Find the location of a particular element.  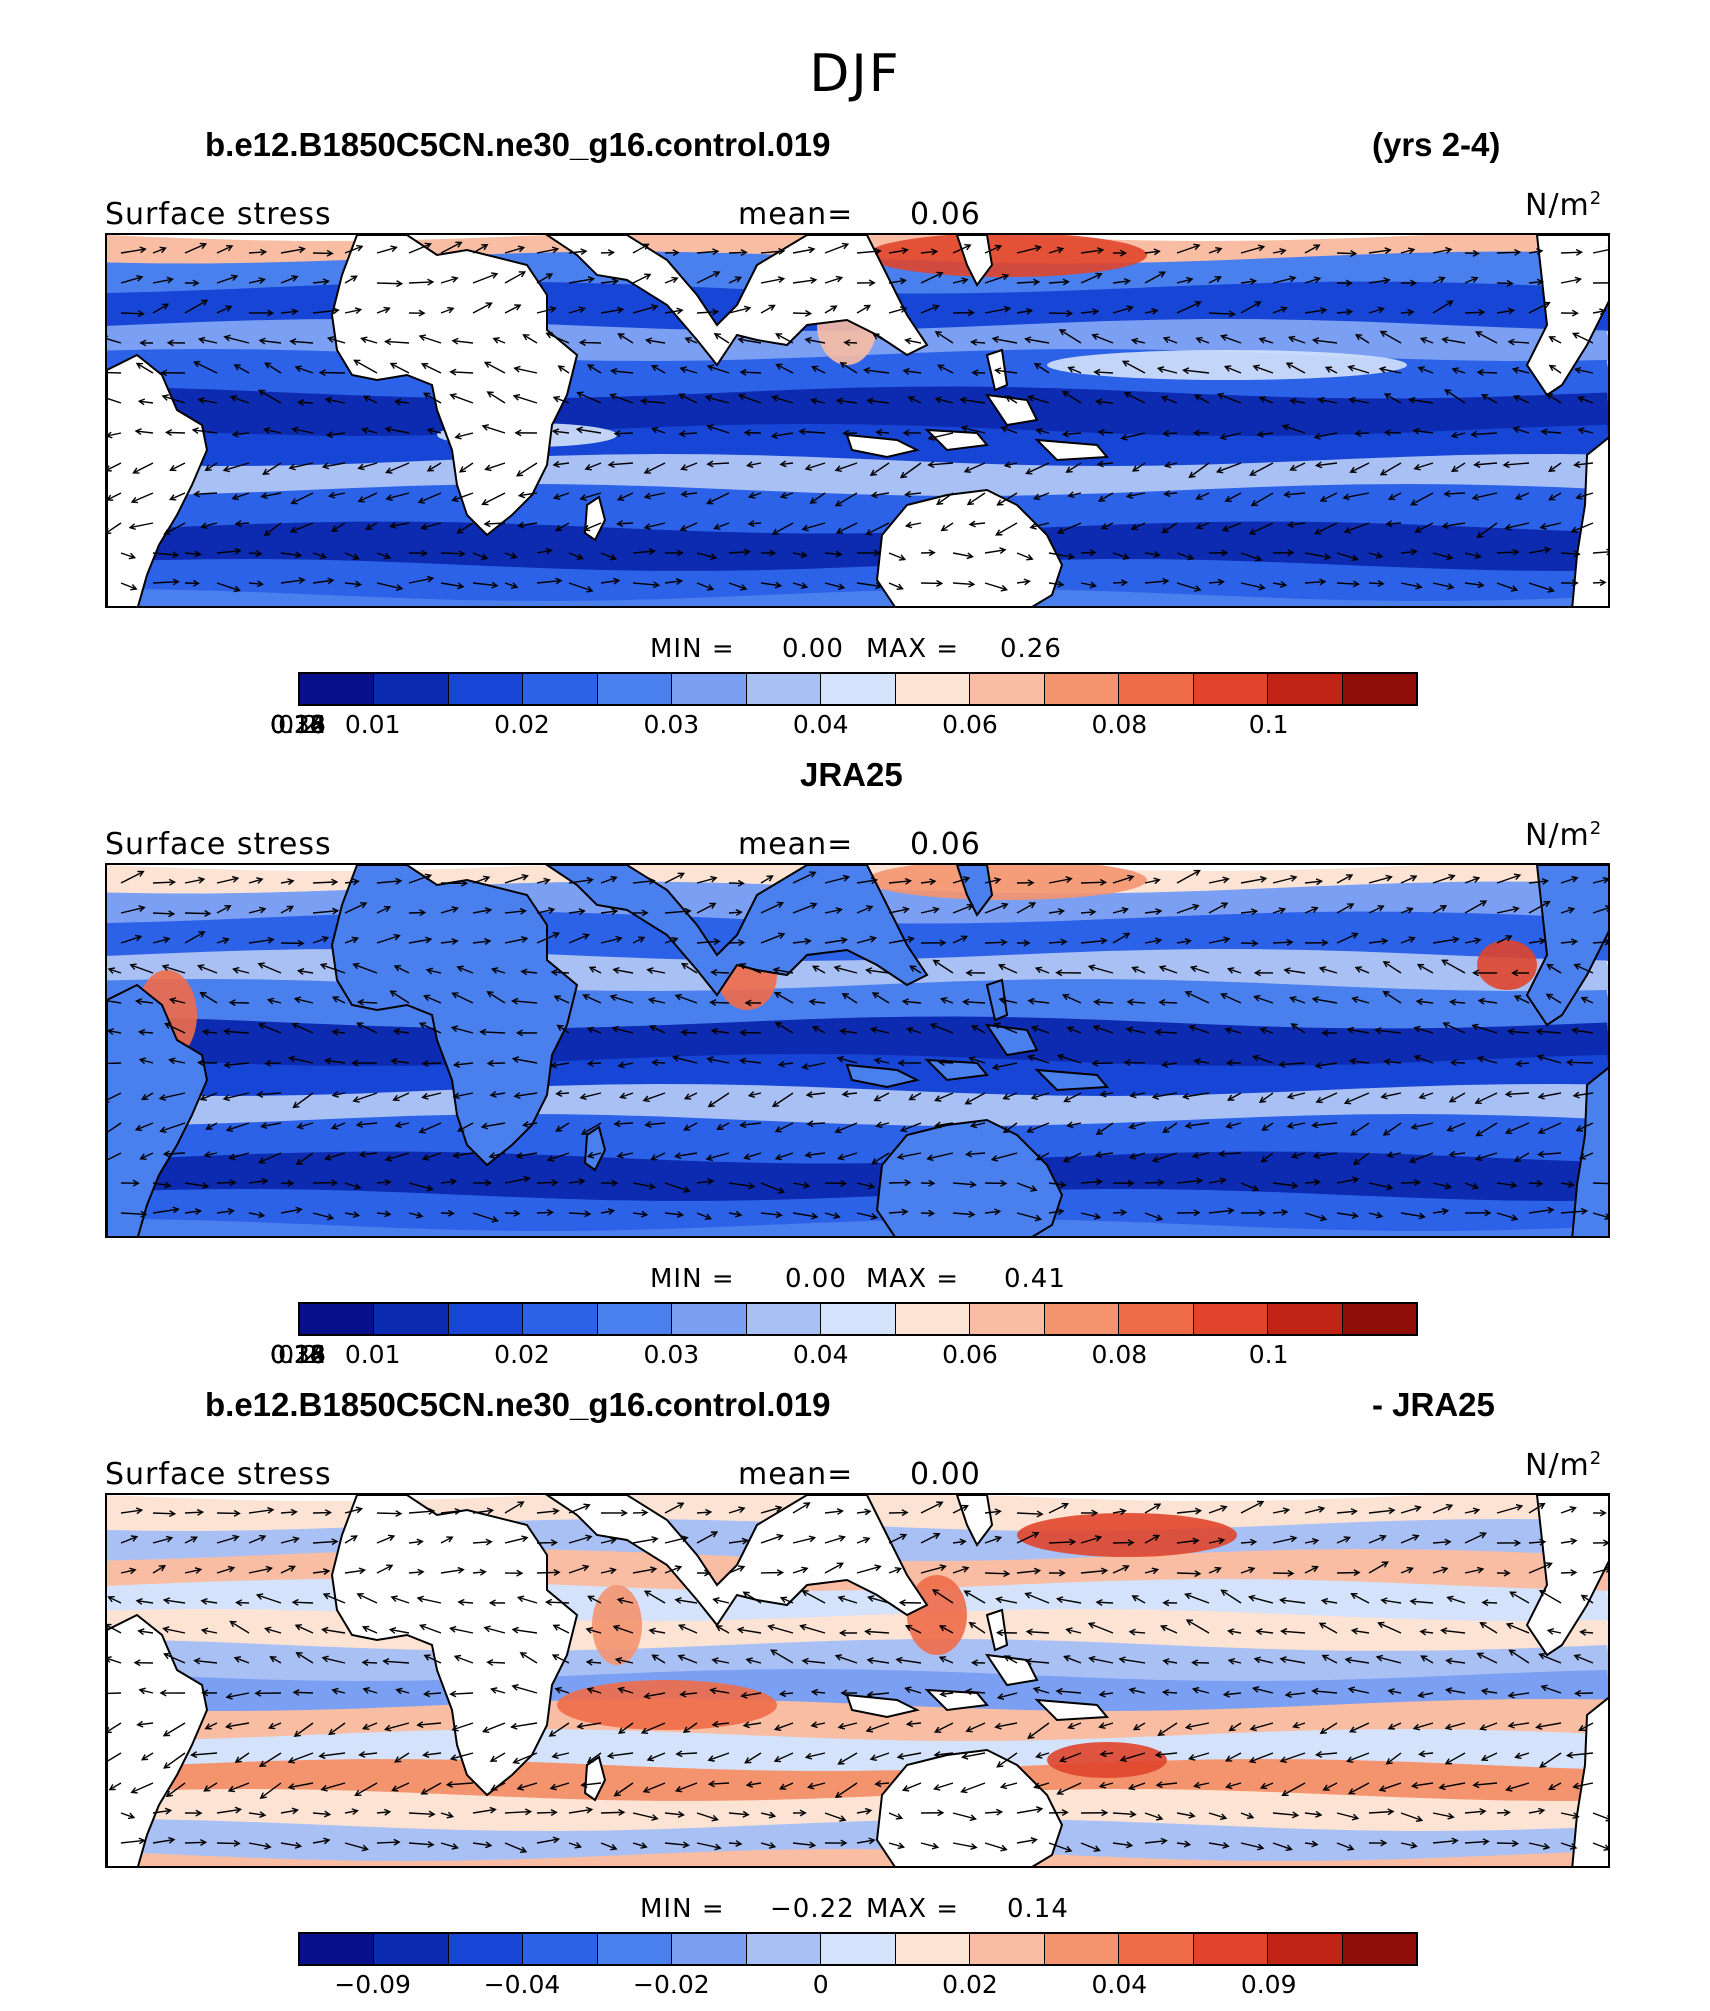

colorbar-tick-label: 0.18 is located at coordinates (298, 724).